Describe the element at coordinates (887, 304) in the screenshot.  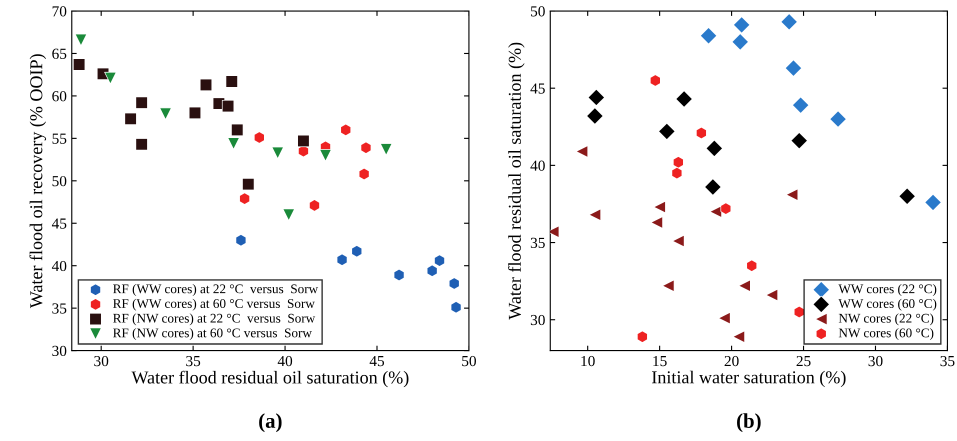
I see `legend-label: WW cores (60 °C)` at that location.